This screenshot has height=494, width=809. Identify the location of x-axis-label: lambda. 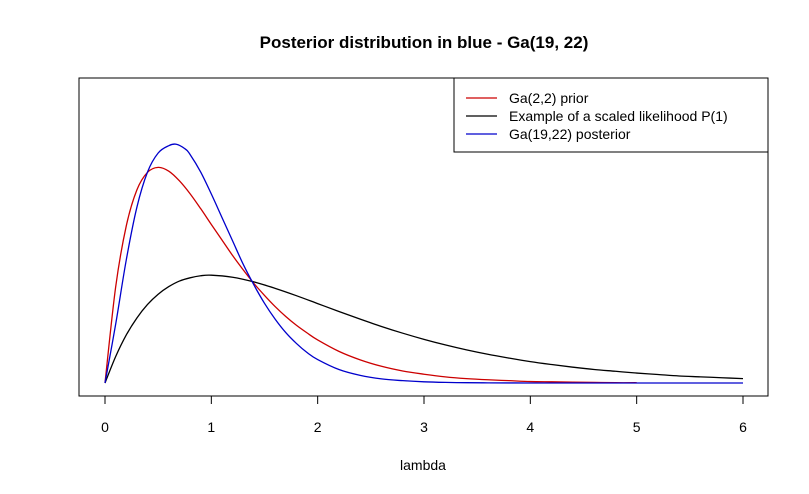
(423, 465).